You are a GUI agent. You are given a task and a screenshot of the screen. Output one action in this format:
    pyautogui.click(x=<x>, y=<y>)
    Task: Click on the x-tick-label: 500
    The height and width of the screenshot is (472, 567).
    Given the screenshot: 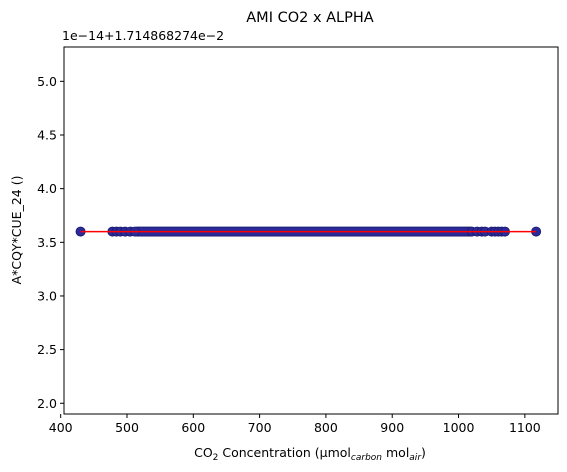 What is the action you would take?
    pyautogui.click(x=127, y=427)
    